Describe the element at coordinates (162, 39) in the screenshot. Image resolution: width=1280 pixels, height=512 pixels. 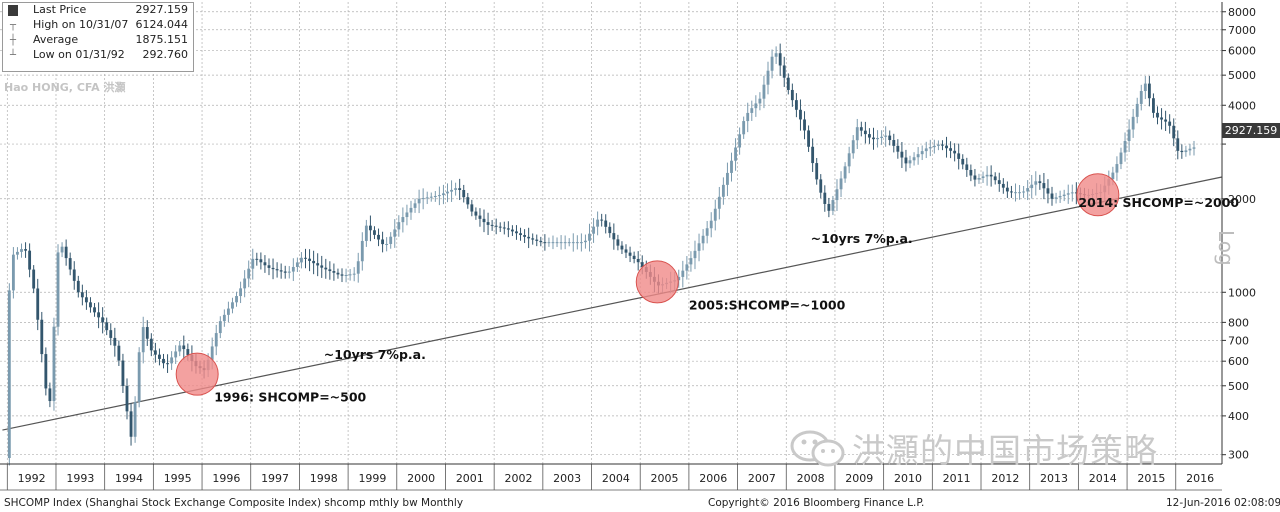
I see `legend-value: 1875.151` at that location.